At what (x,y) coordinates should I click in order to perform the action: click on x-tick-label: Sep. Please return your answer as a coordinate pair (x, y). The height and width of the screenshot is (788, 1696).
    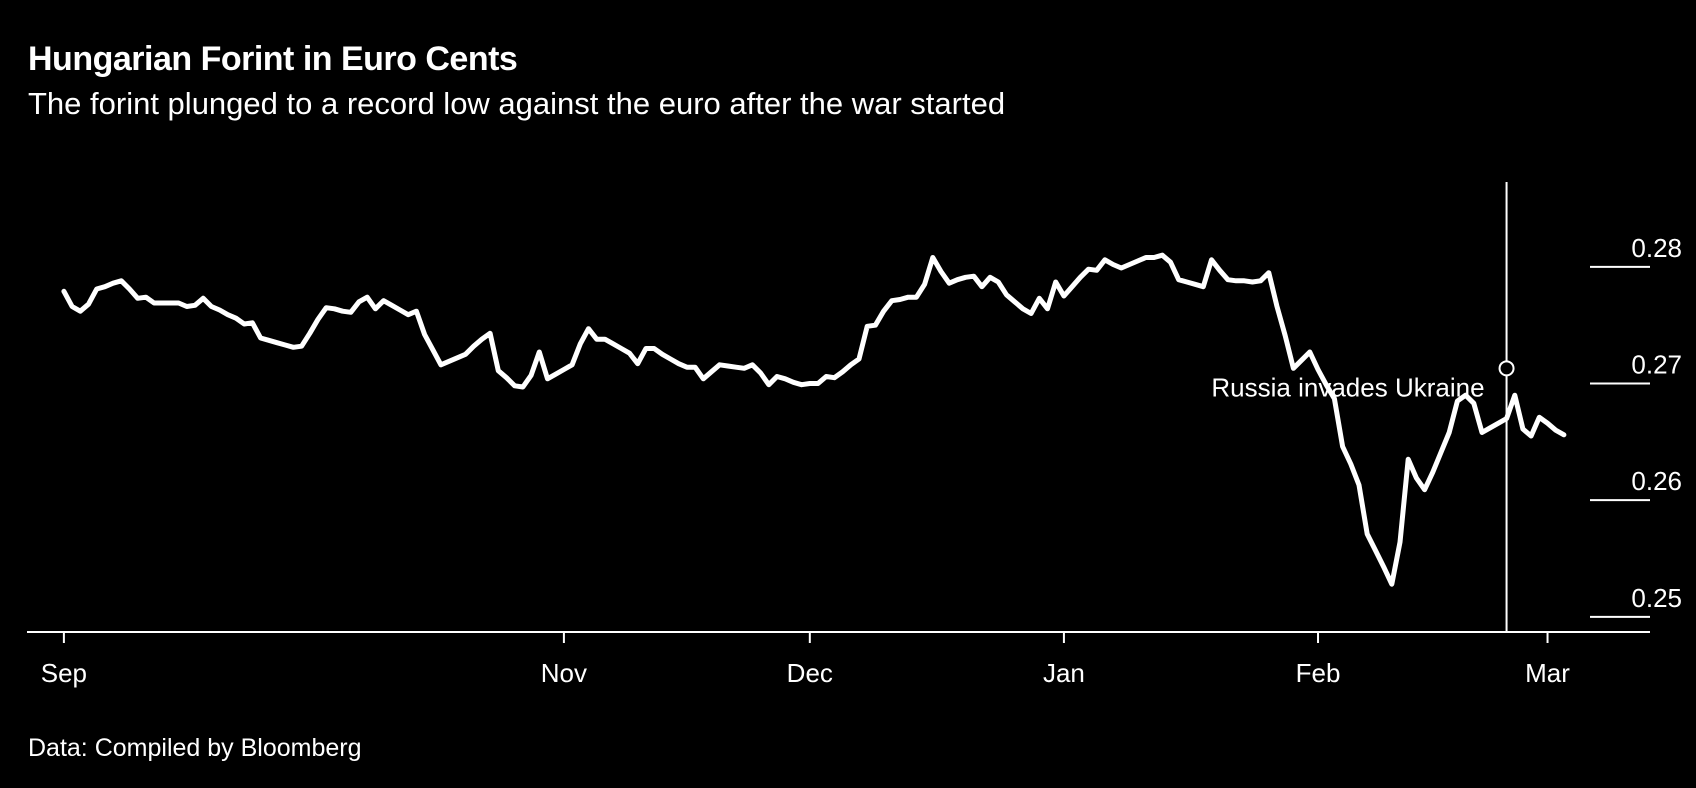
    Looking at the image, I should click on (64, 673).